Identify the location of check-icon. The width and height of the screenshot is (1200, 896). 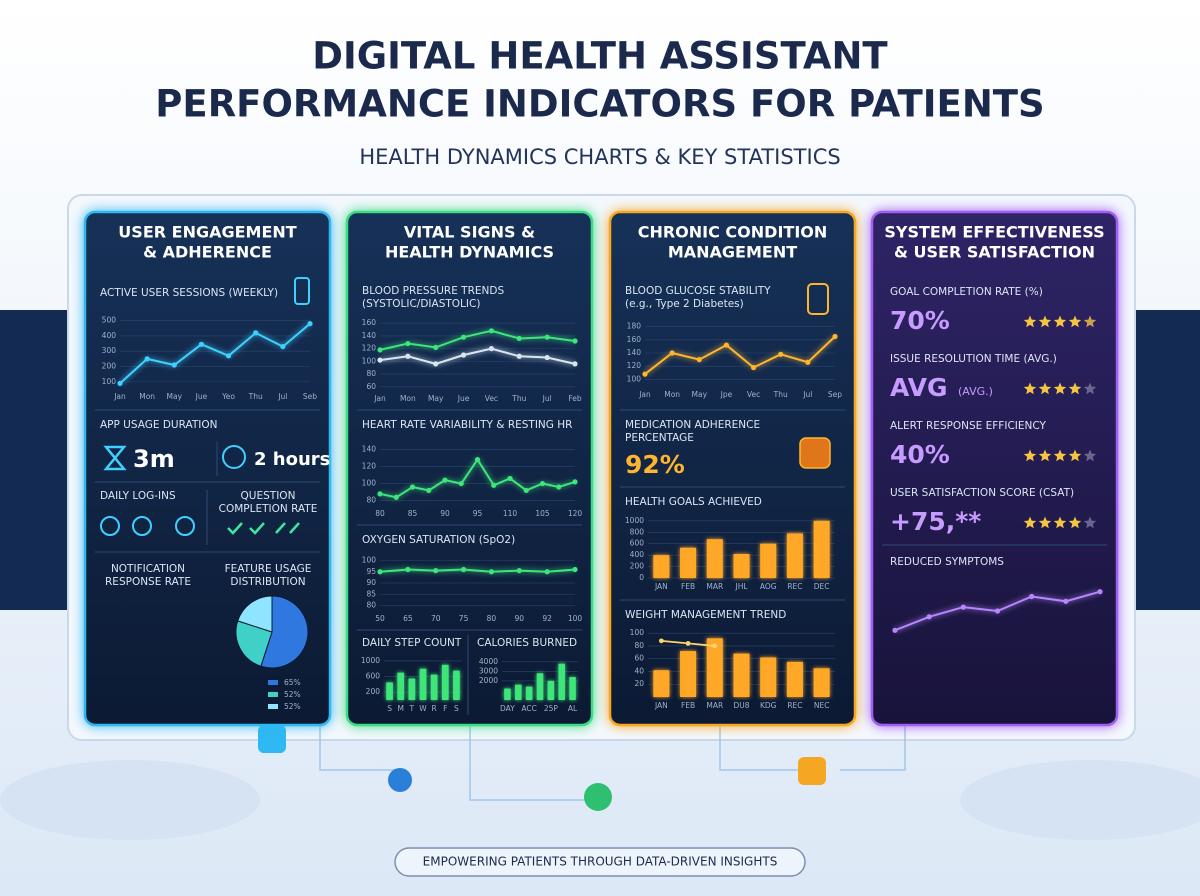
(142, 526).